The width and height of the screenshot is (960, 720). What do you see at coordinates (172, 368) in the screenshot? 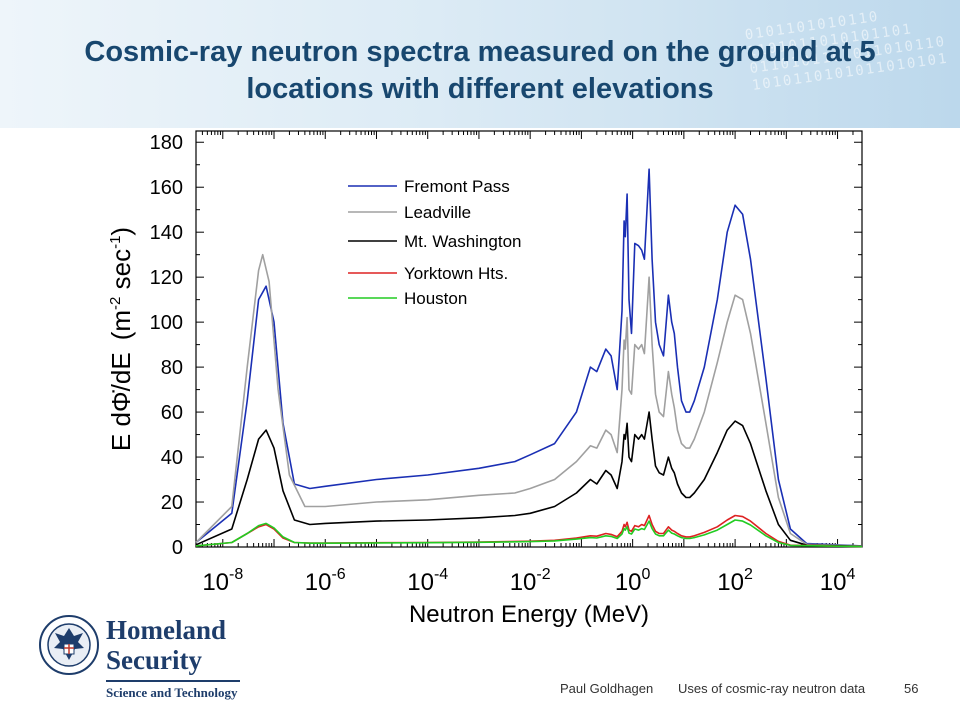
I see `y-tick-label: 80` at bounding box center [172, 368].